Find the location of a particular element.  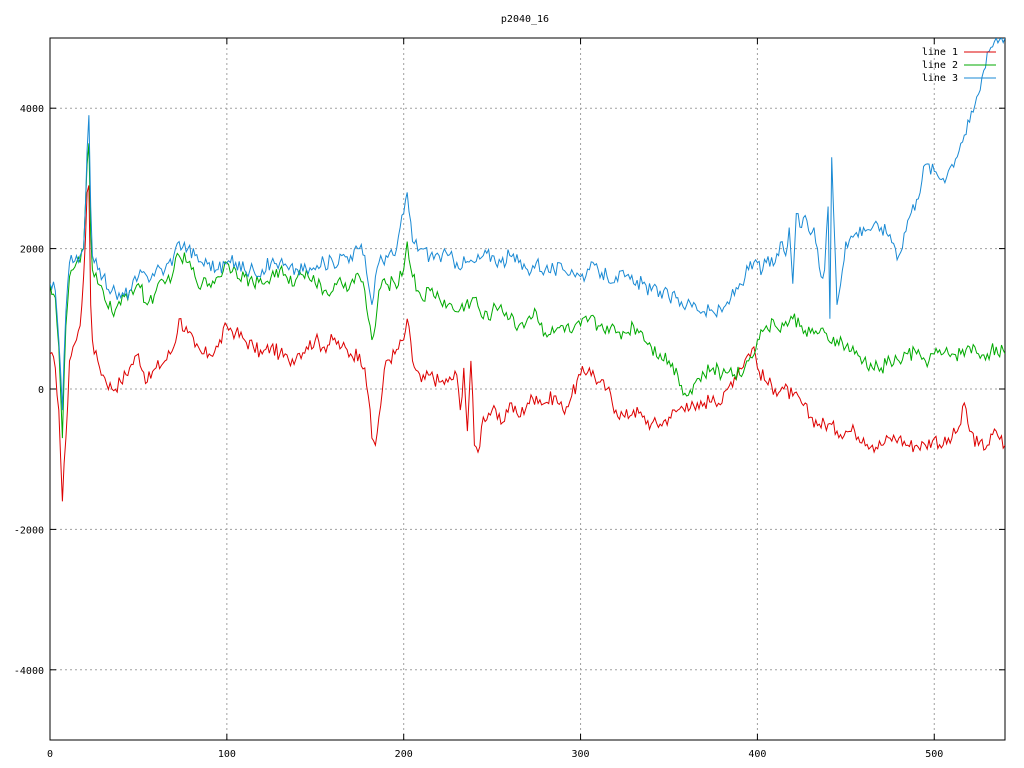

legend-label-3: line 3 is located at coordinates (940, 78).